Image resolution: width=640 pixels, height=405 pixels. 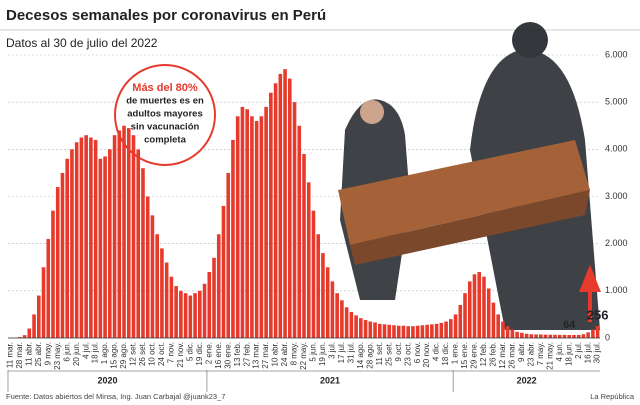 What do you see at coordinates (616, 149) in the screenshot?
I see `y-tick-label: 4.000` at bounding box center [616, 149].